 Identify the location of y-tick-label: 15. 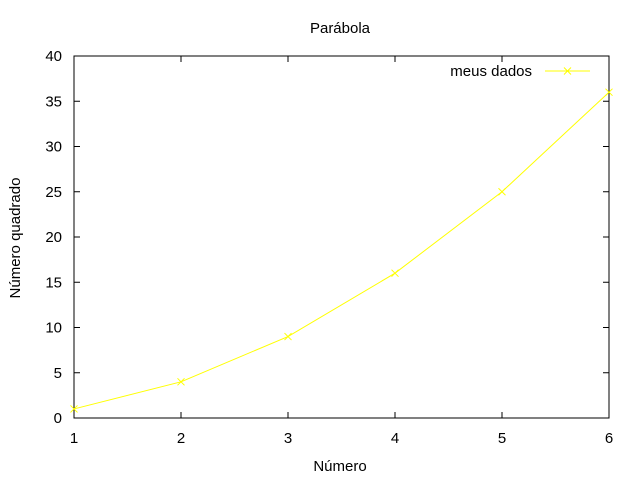
(53, 282).